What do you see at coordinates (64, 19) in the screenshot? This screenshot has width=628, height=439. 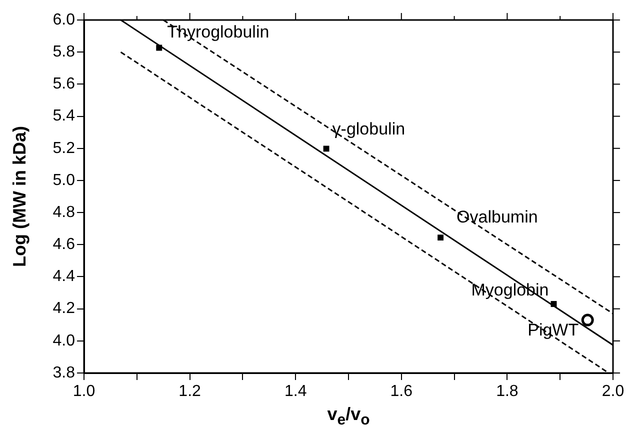 I see `y-tick-label: 6.0` at bounding box center [64, 19].